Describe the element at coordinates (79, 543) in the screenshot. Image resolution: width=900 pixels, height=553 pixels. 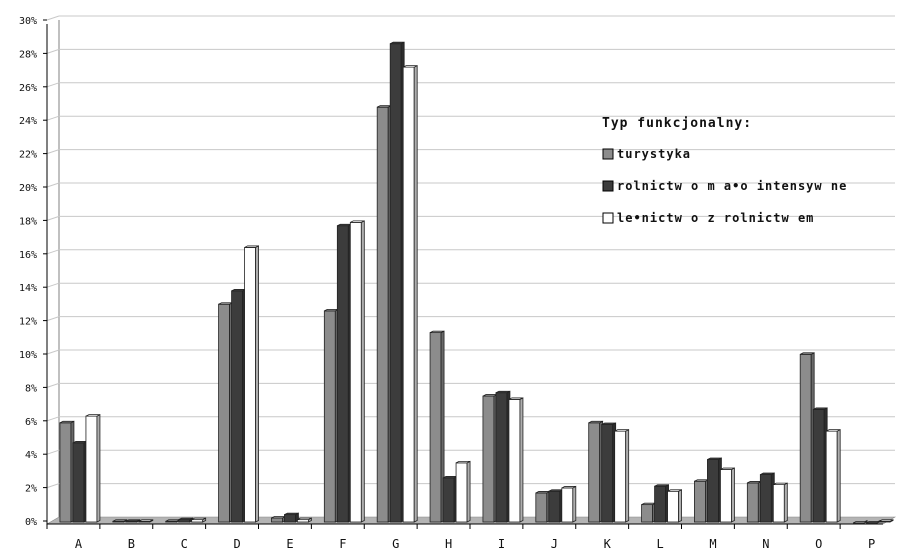
I see `x-tick-label: A` at that location.